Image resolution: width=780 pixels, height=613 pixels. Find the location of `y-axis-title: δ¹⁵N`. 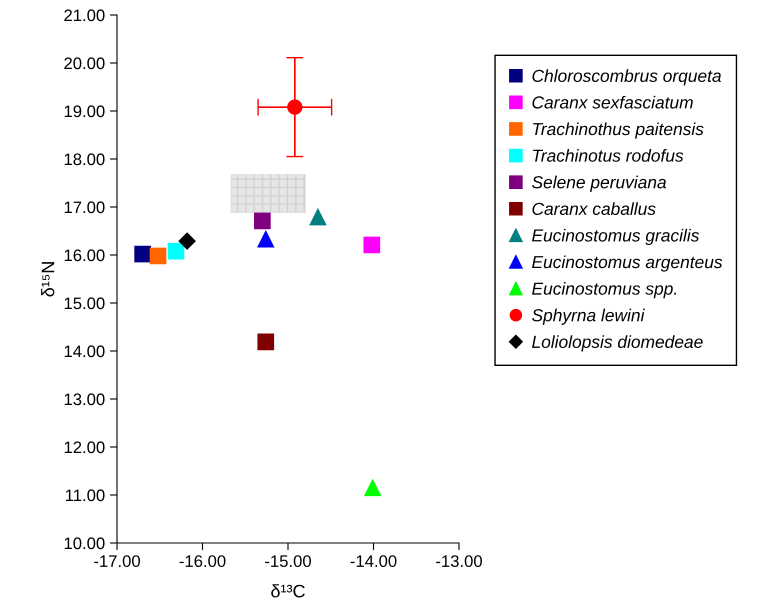

y-axis-title: δ¹⁵N is located at coordinates (47, 279).